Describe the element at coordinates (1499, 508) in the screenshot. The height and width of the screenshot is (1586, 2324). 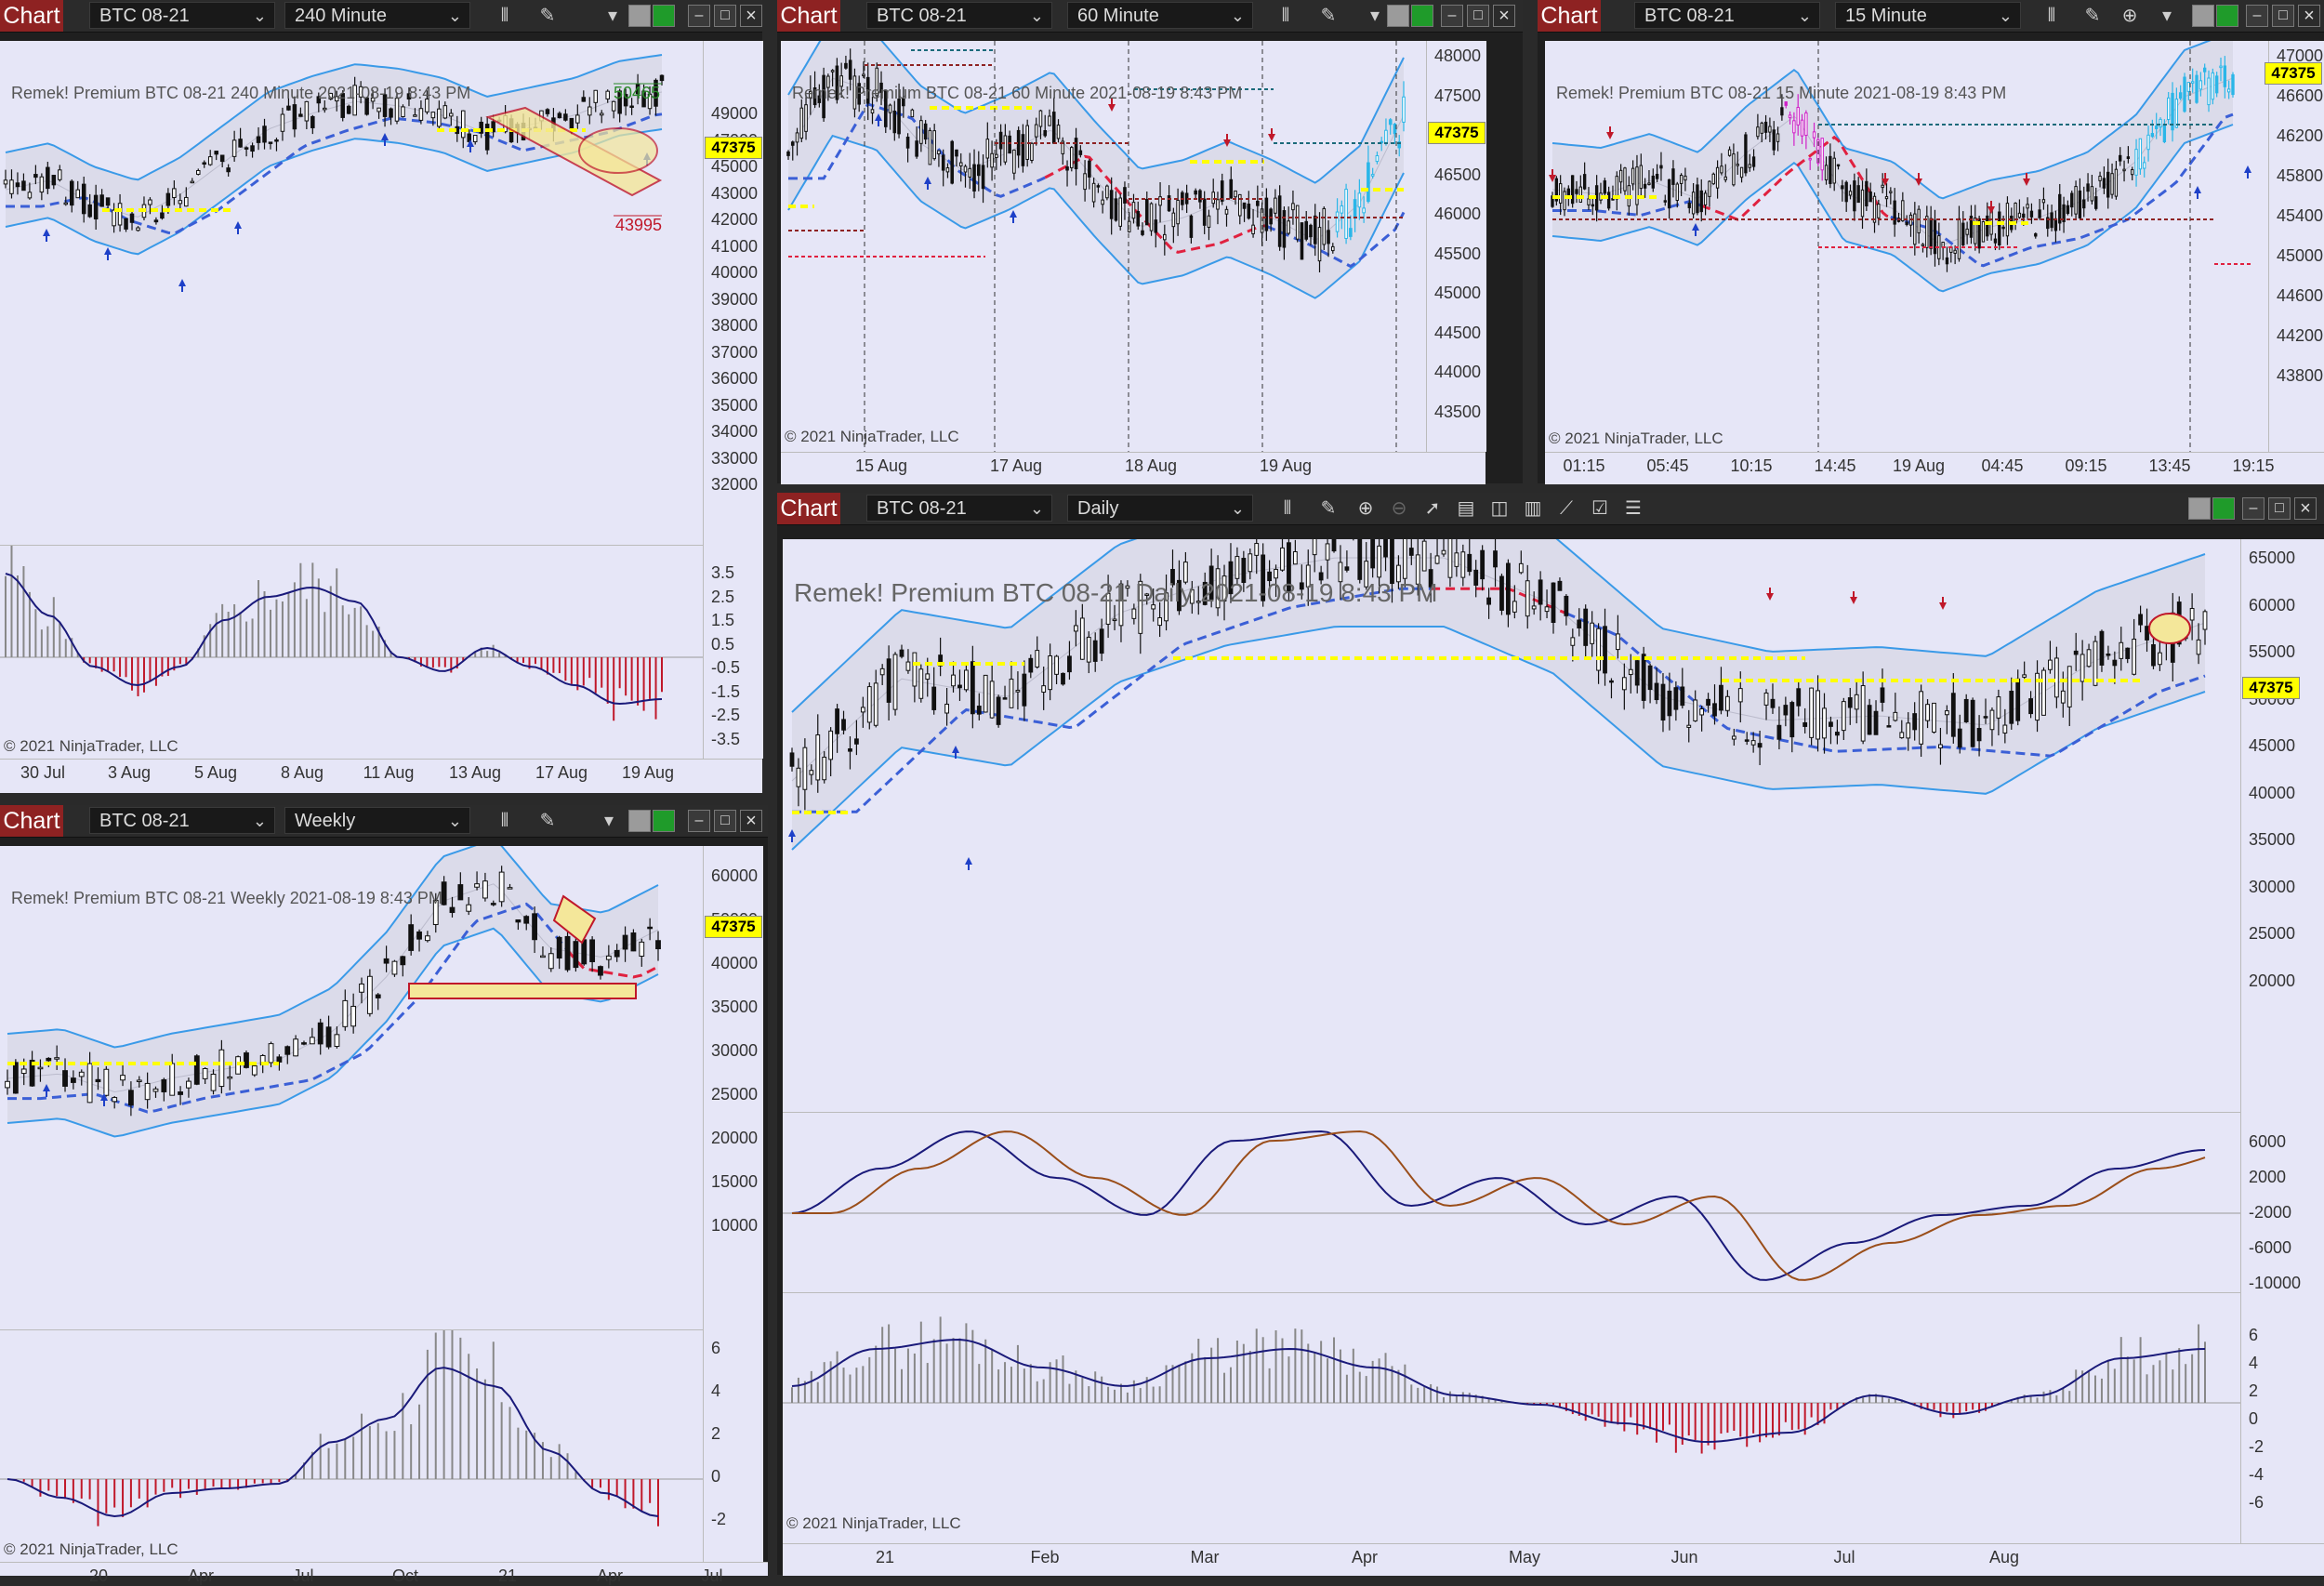
I see `chart-trader-icon: ◫` at that location.